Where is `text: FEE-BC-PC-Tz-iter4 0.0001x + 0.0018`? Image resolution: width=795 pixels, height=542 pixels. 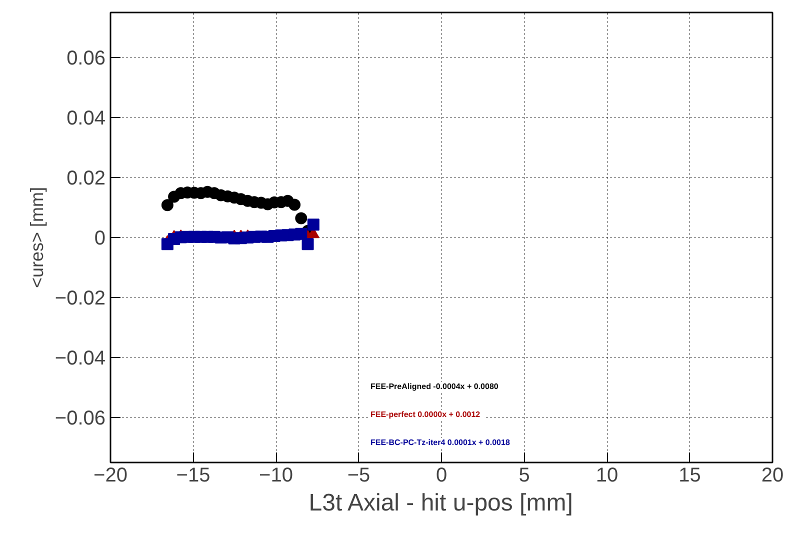 text: FEE-BC-PC-Tz-iter4 0.0001x + 0.0018 is located at coordinates (440, 442).